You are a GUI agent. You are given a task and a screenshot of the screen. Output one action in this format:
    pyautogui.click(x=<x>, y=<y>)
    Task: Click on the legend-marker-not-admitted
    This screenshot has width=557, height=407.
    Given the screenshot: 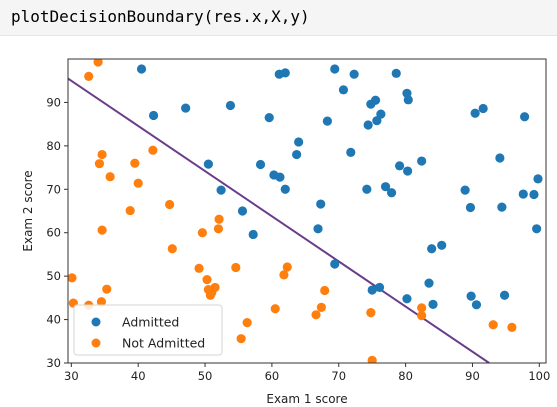 What is the action you would take?
    pyautogui.click(x=96, y=343)
    